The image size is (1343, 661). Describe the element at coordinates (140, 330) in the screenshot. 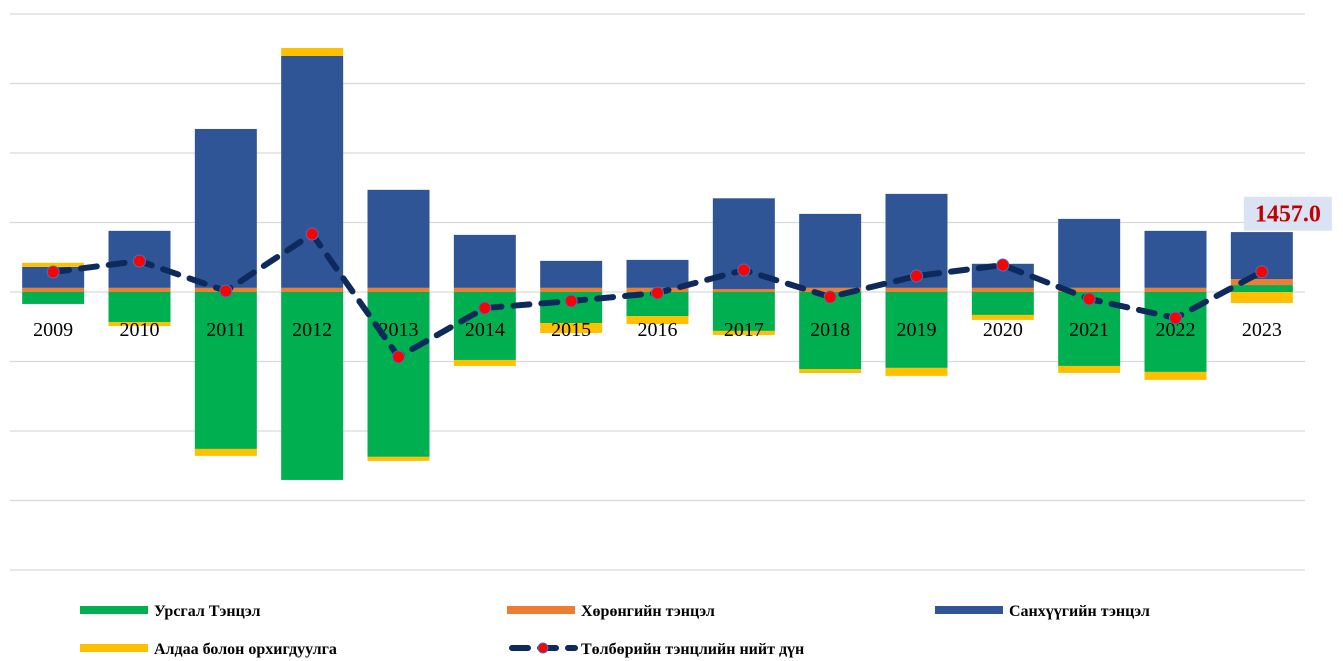

I see `x-tick-label: 2010` at that location.